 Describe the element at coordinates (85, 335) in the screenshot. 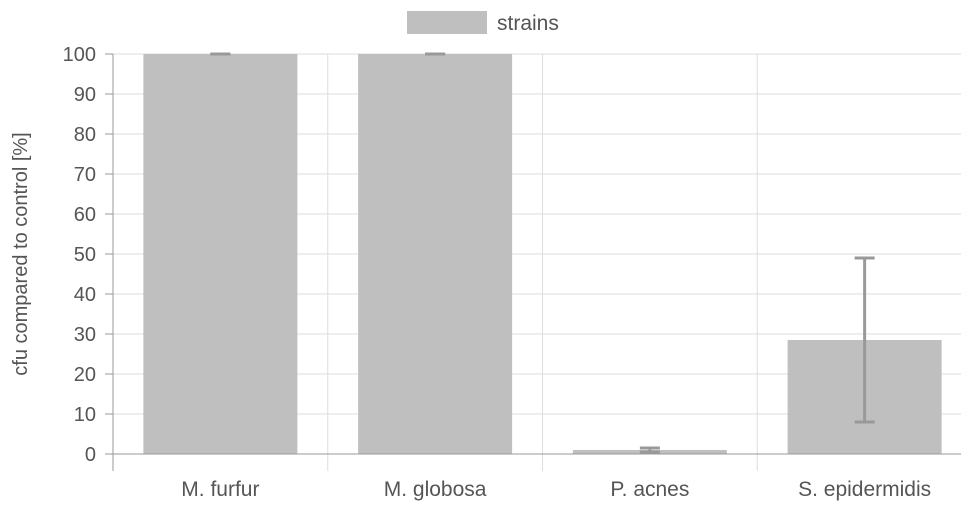

I see `y-tick-label: 30` at that location.